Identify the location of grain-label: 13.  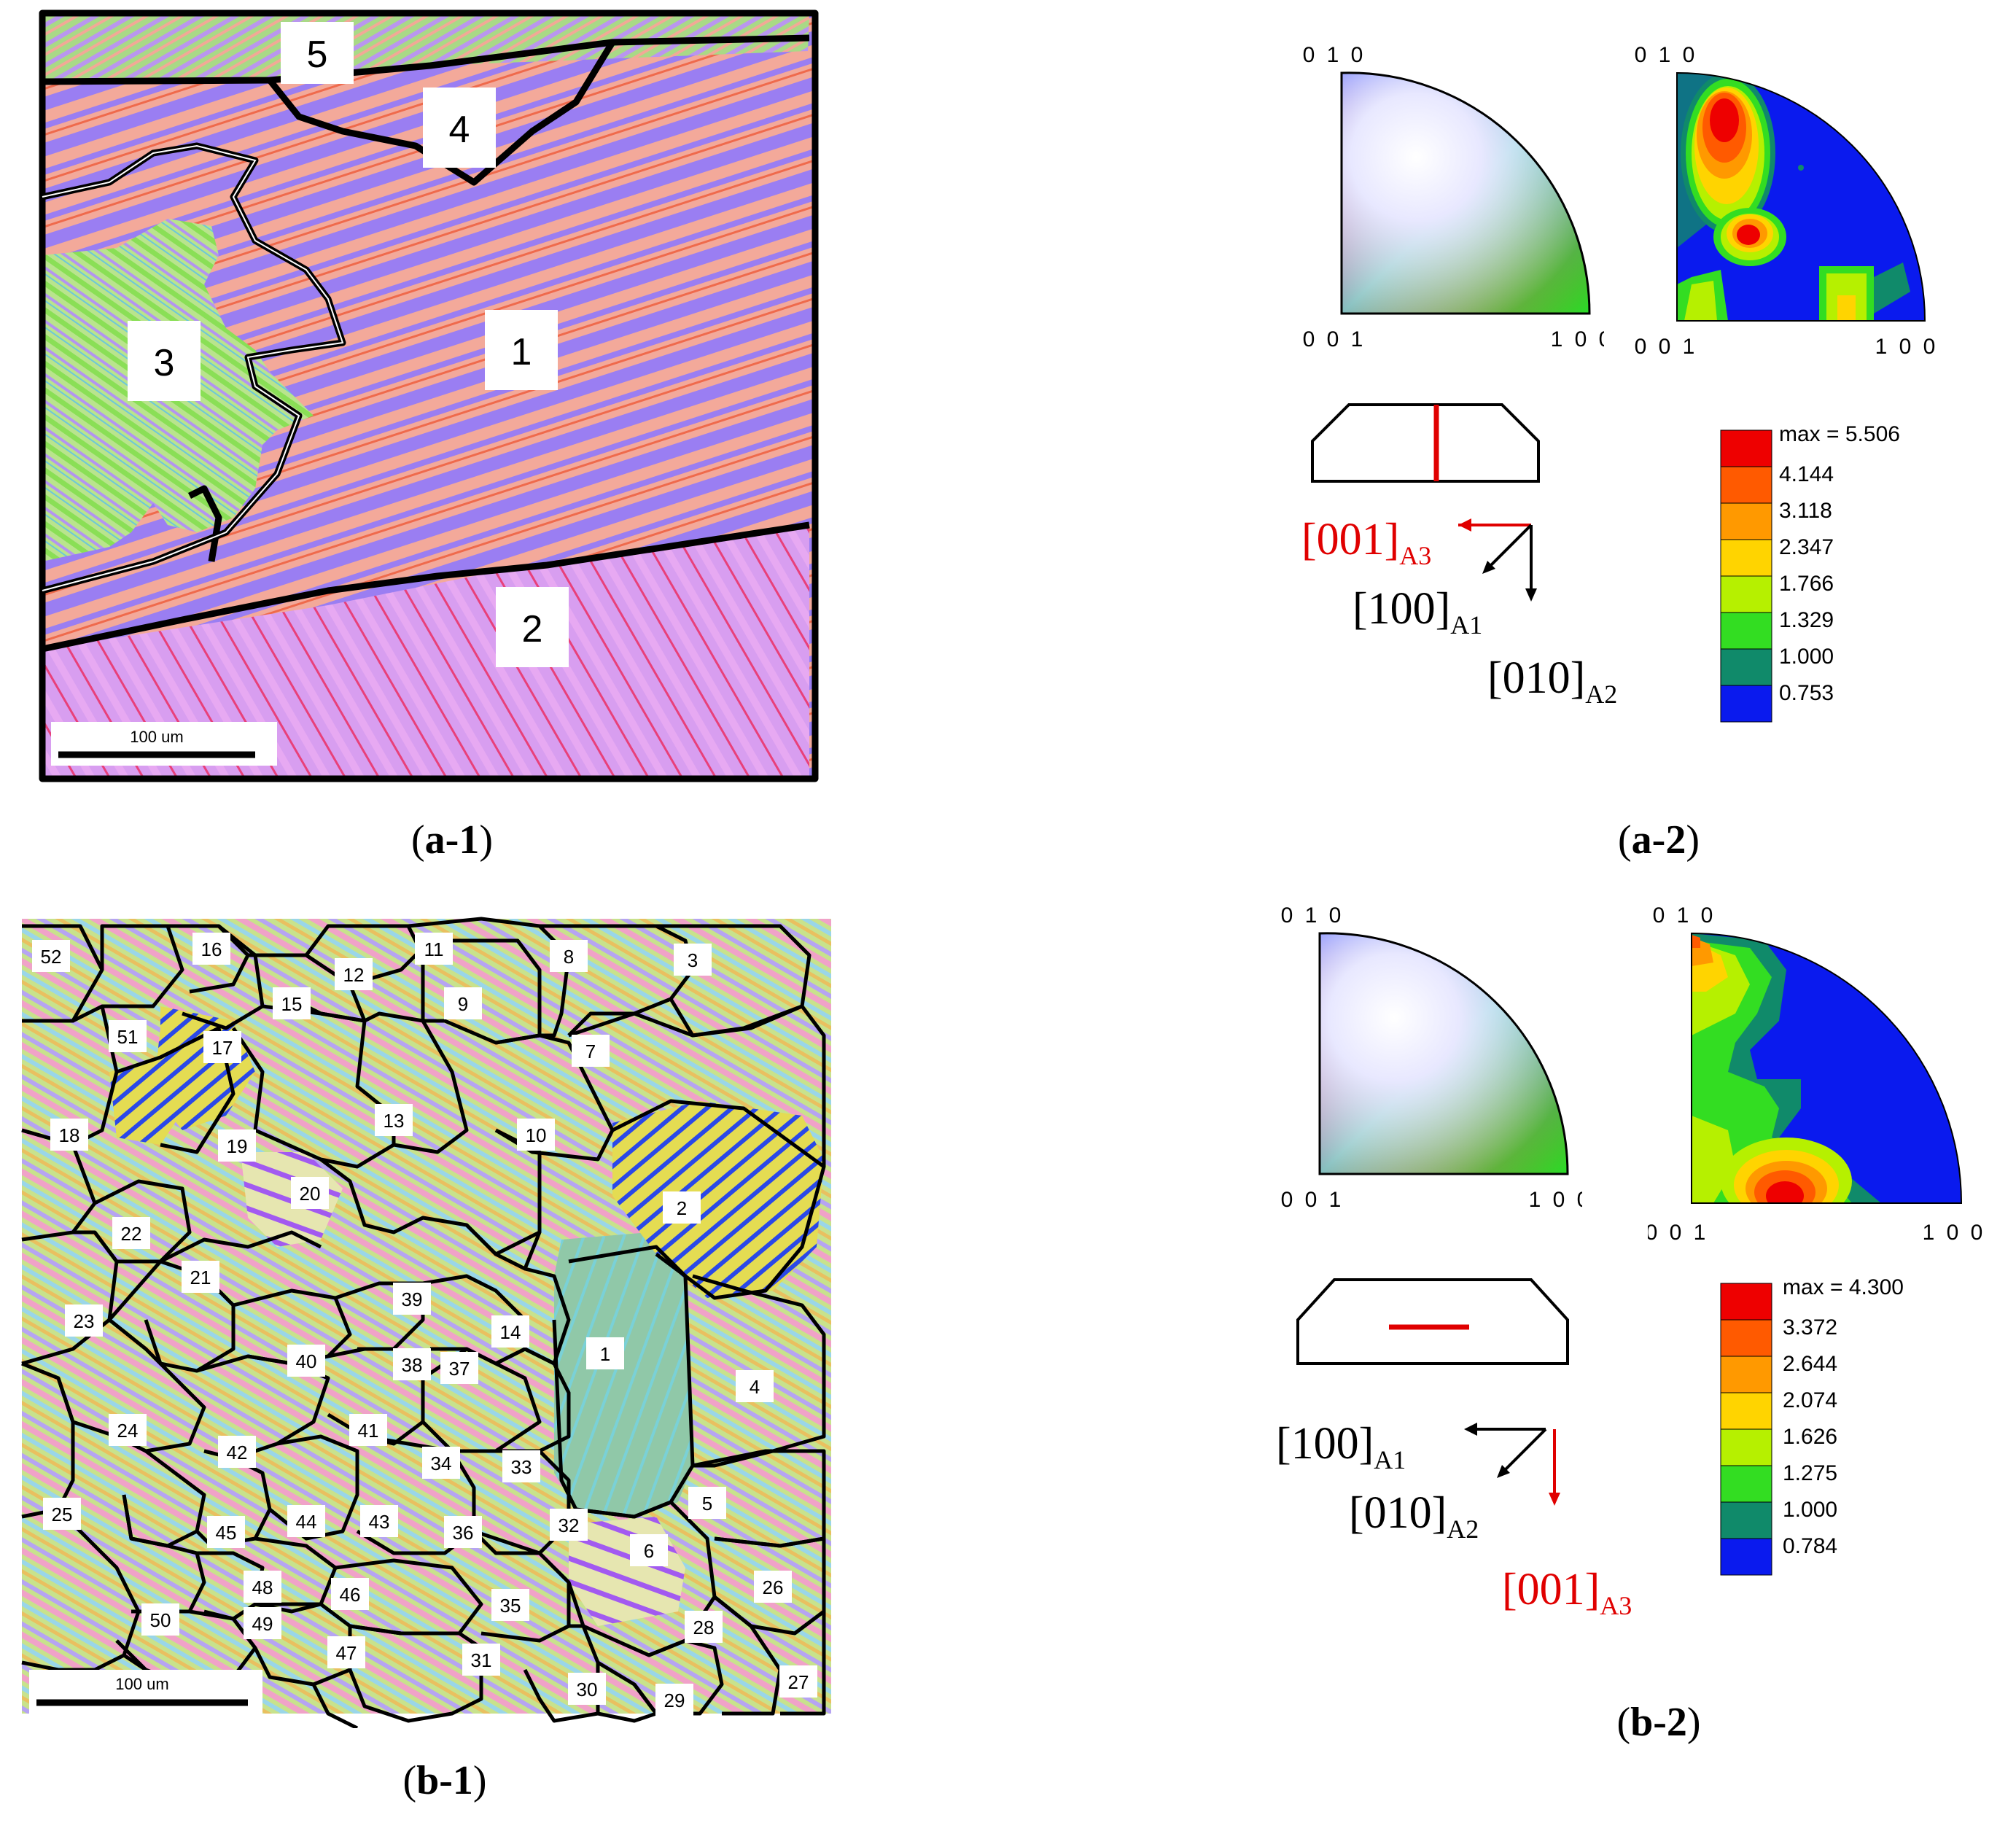
(394, 1121).